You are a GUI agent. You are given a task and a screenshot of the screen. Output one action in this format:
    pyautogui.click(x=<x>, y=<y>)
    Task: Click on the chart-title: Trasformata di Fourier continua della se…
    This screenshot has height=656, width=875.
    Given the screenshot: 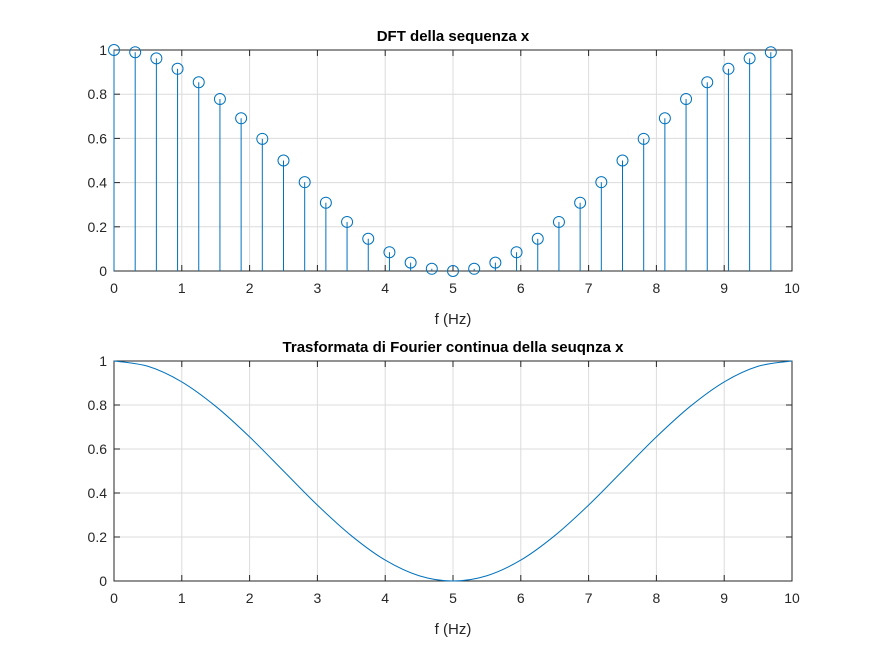 What is the action you would take?
    pyautogui.click(x=454, y=347)
    